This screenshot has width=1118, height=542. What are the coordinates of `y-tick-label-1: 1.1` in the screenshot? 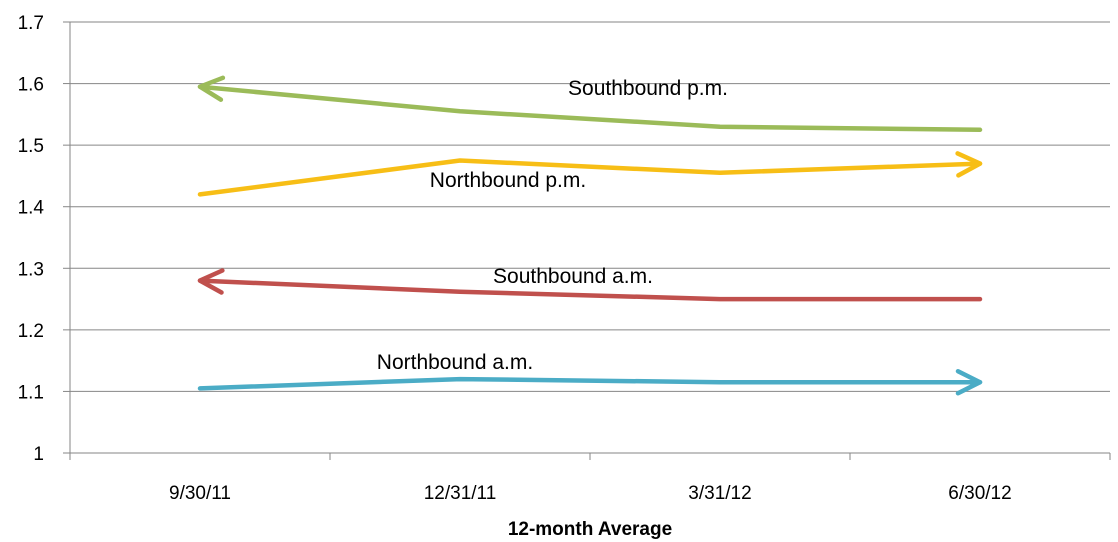 It's located at (31, 392).